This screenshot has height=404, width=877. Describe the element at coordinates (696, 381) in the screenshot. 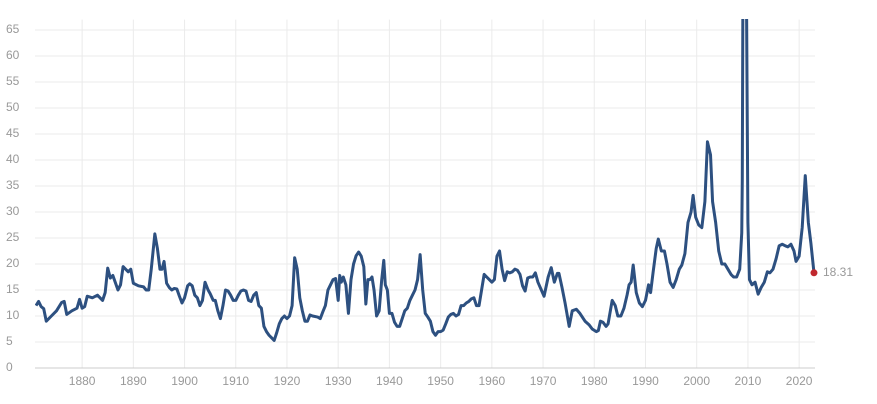

I see `x-tick-label: 2000` at that location.